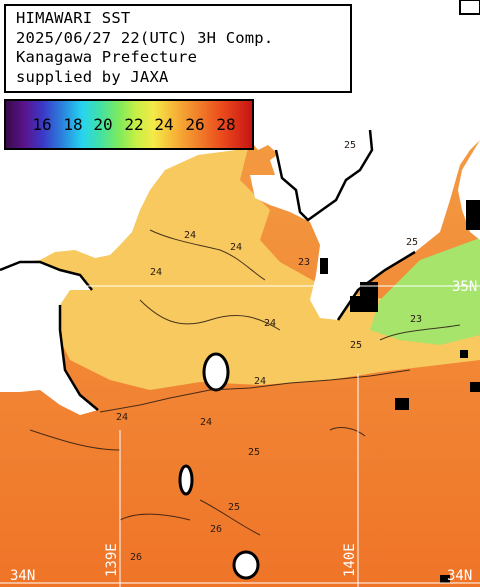 The height and width of the screenshot is (587, 480). What do you see at coordinates (22, 287) in the screenshot?
I see `lat-label-35n-left: 35N` at bounding box center [22, 287].